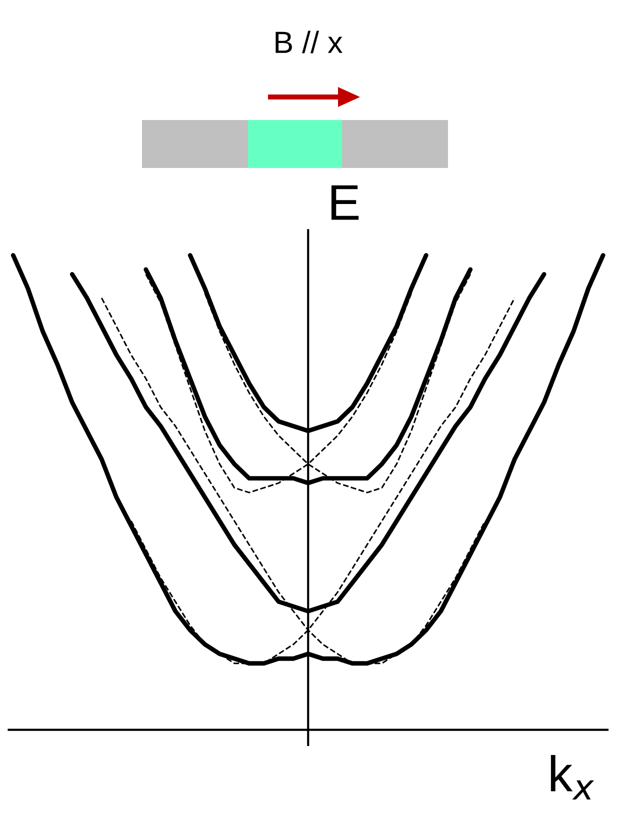  Describe the element at coordinates (572, 777) in the screenshot. I see `x-axis-title: k$_{x}$` at that location.